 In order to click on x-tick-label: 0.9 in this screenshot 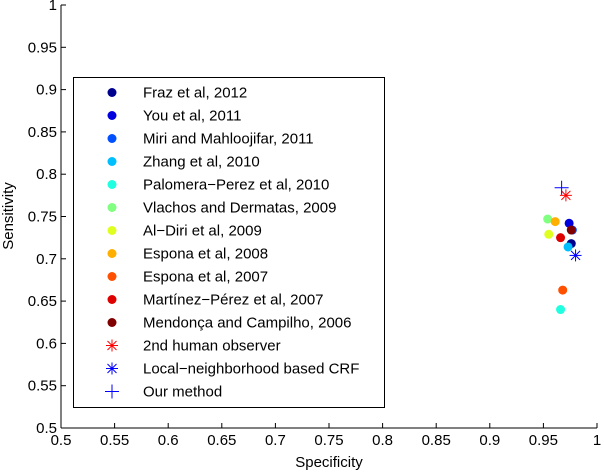, I will do `click(489, 440)`.